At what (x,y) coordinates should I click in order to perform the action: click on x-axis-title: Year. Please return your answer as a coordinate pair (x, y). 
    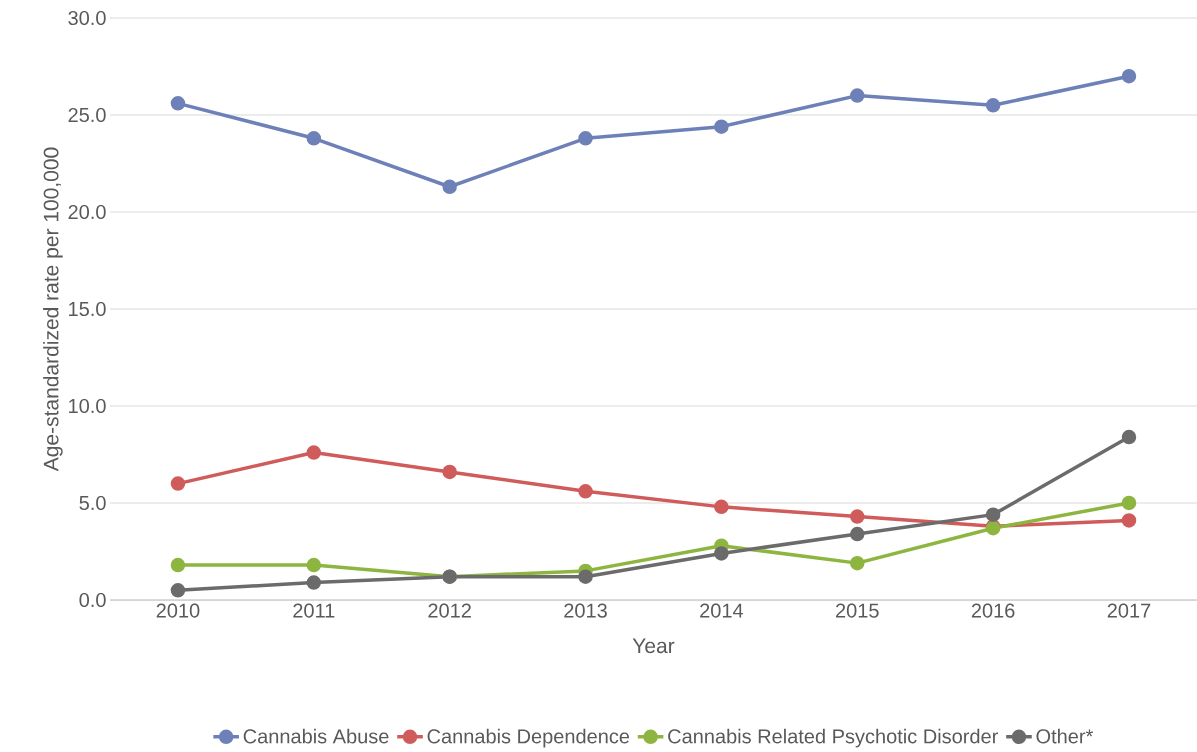
    Looking at the image, I should click on (653, 646).